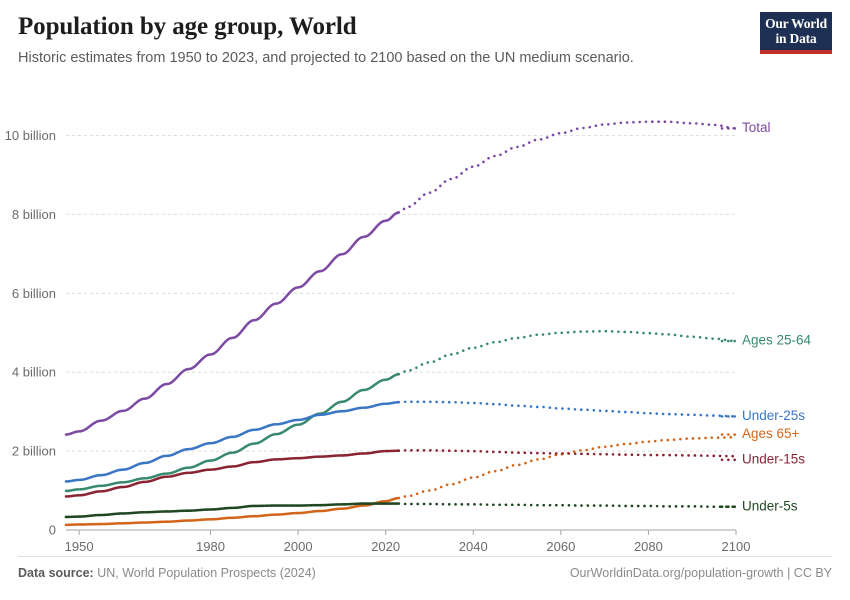  Describe the element at coordinates (796, 38) in the screenshot. I see `logo-line-2: in Data` at that location.